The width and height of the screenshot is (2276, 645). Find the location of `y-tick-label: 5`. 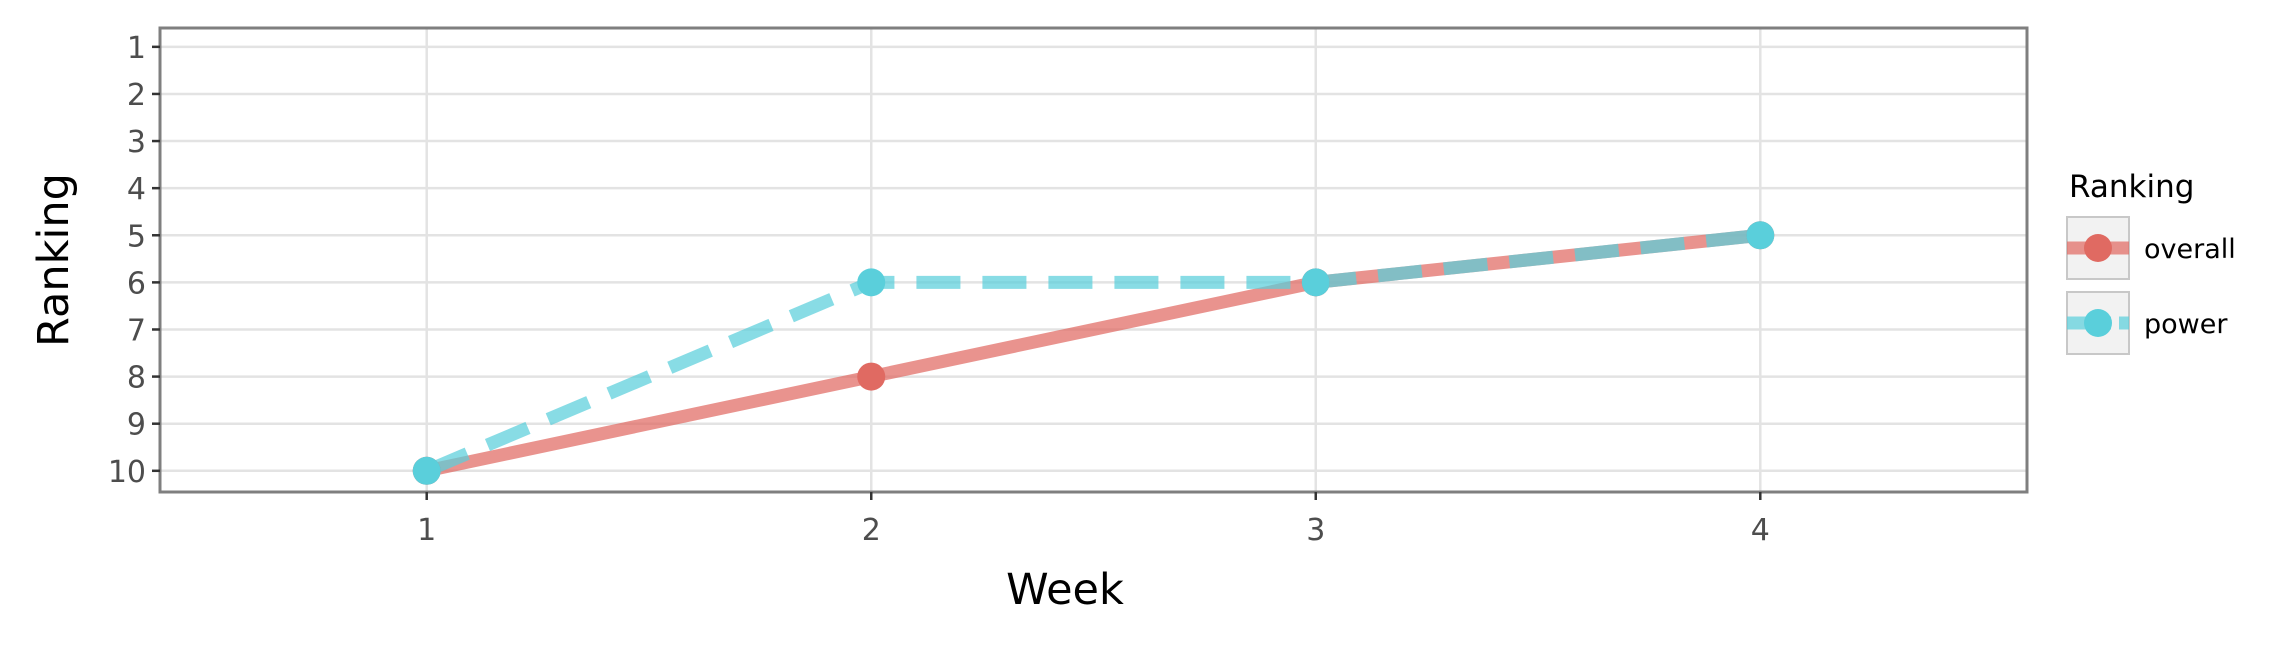

y-tick-label: 5 is located at coordinates (136, 236).